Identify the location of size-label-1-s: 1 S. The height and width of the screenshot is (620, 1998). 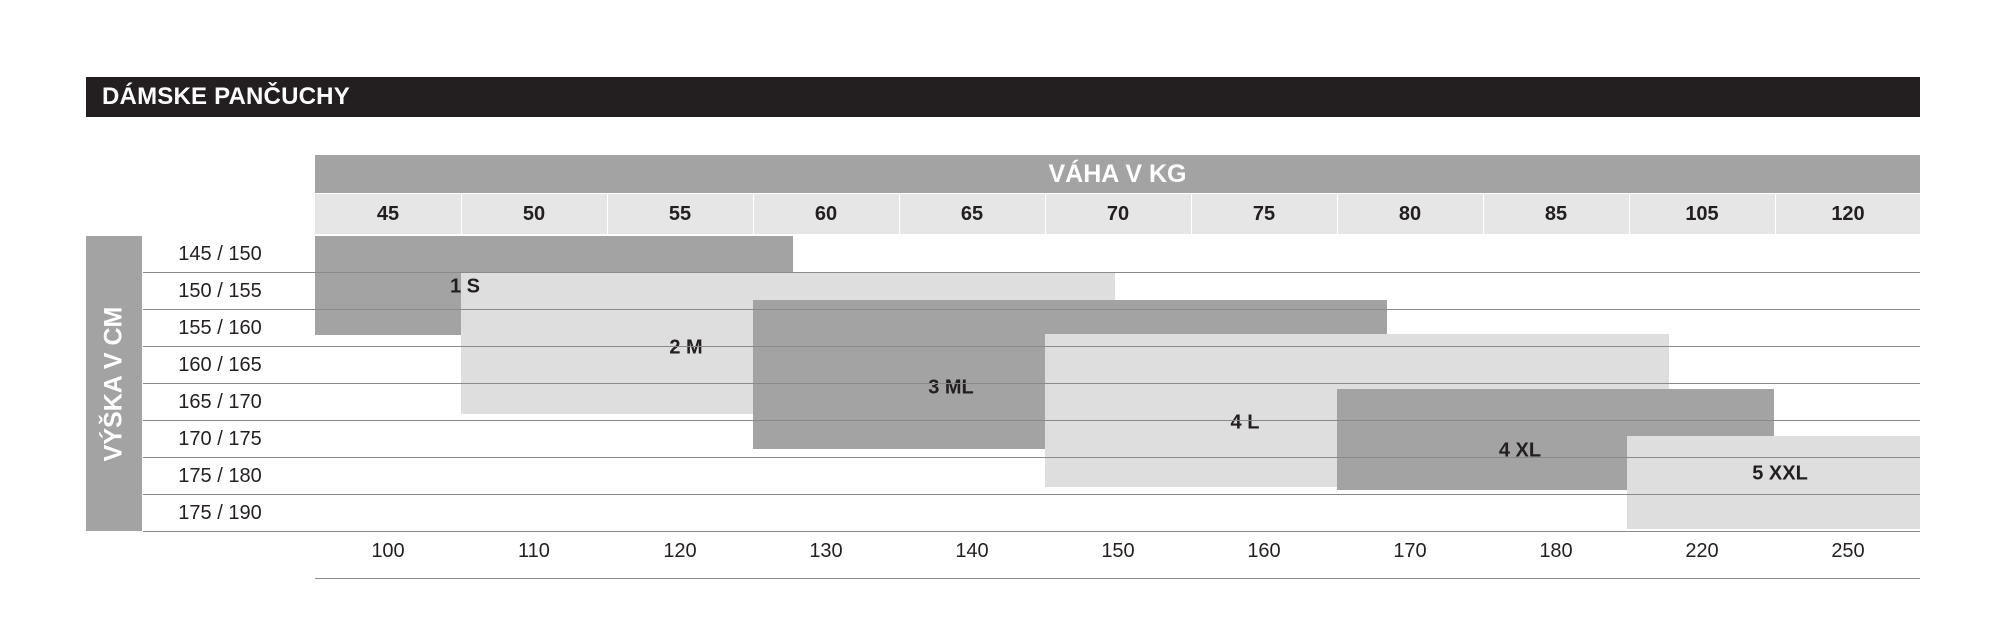
(465, 286).